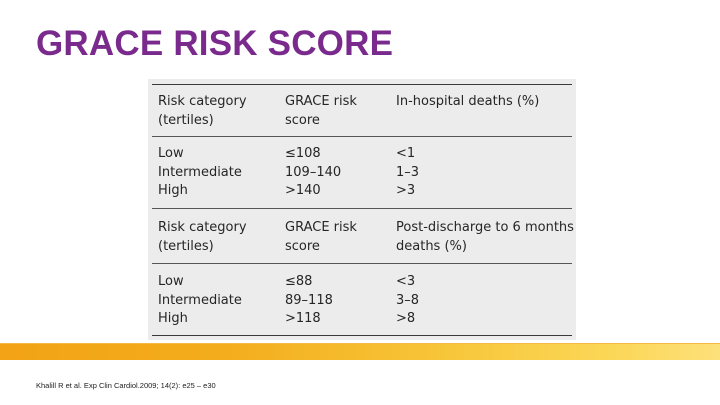 The height and width of the screenshot is (405, 720). Describe the element at coordinates (485, 237) in the screenshot. I see `section2-header-outcome: Post-discharge to 6 months deaths (%)` at that location.